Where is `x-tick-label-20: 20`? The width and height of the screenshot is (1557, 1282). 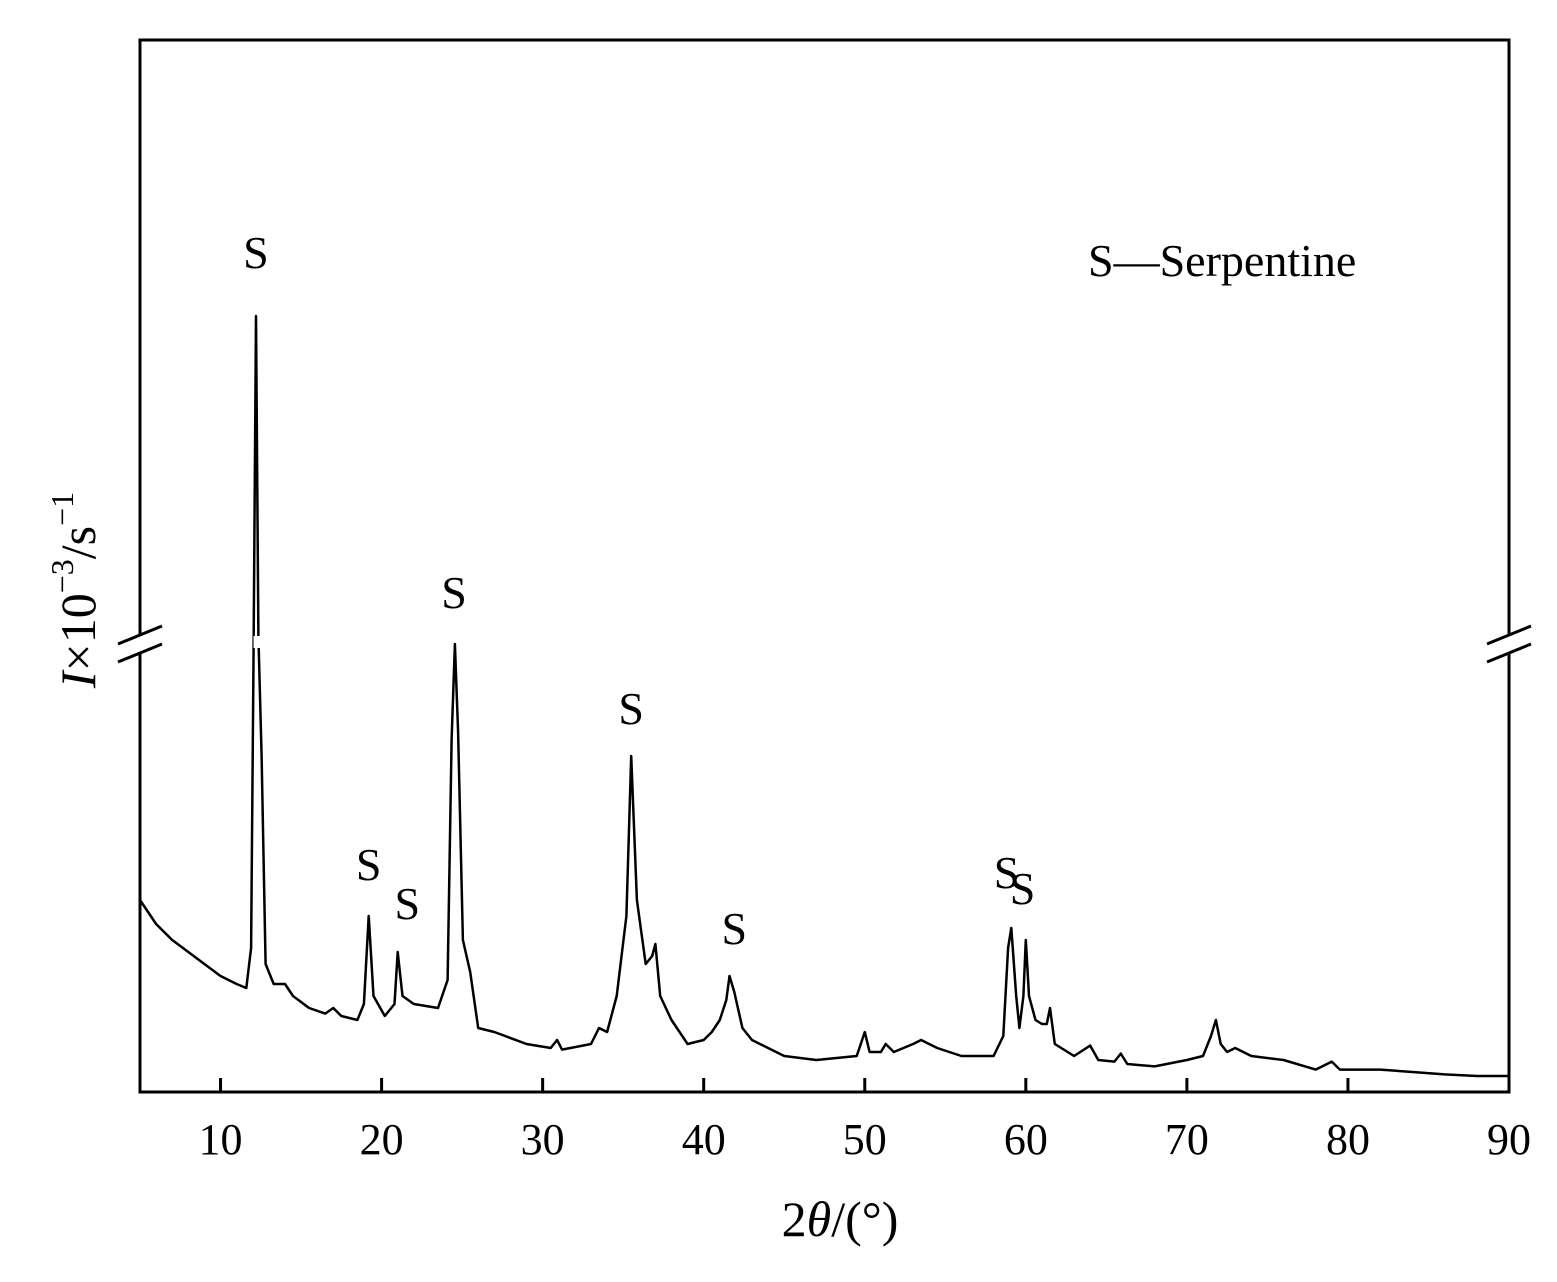
x-tick-label-20: 20 is located at coordinates (382, 1139).